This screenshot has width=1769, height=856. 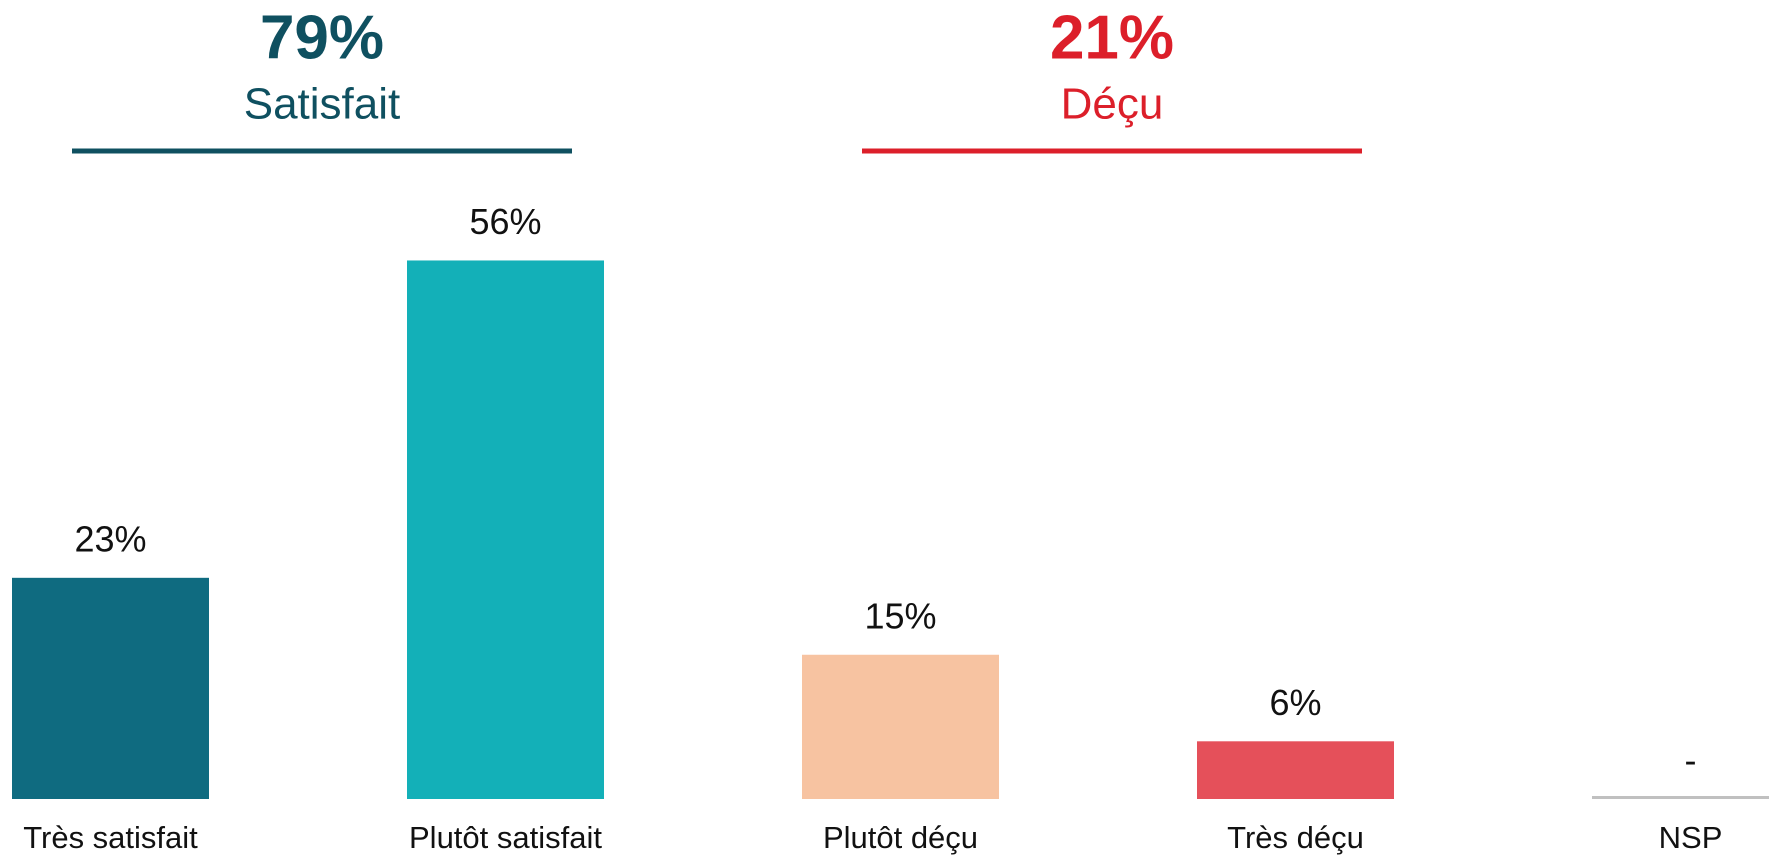 I want to click on value-label: 56%, so click(x=505, y=221).